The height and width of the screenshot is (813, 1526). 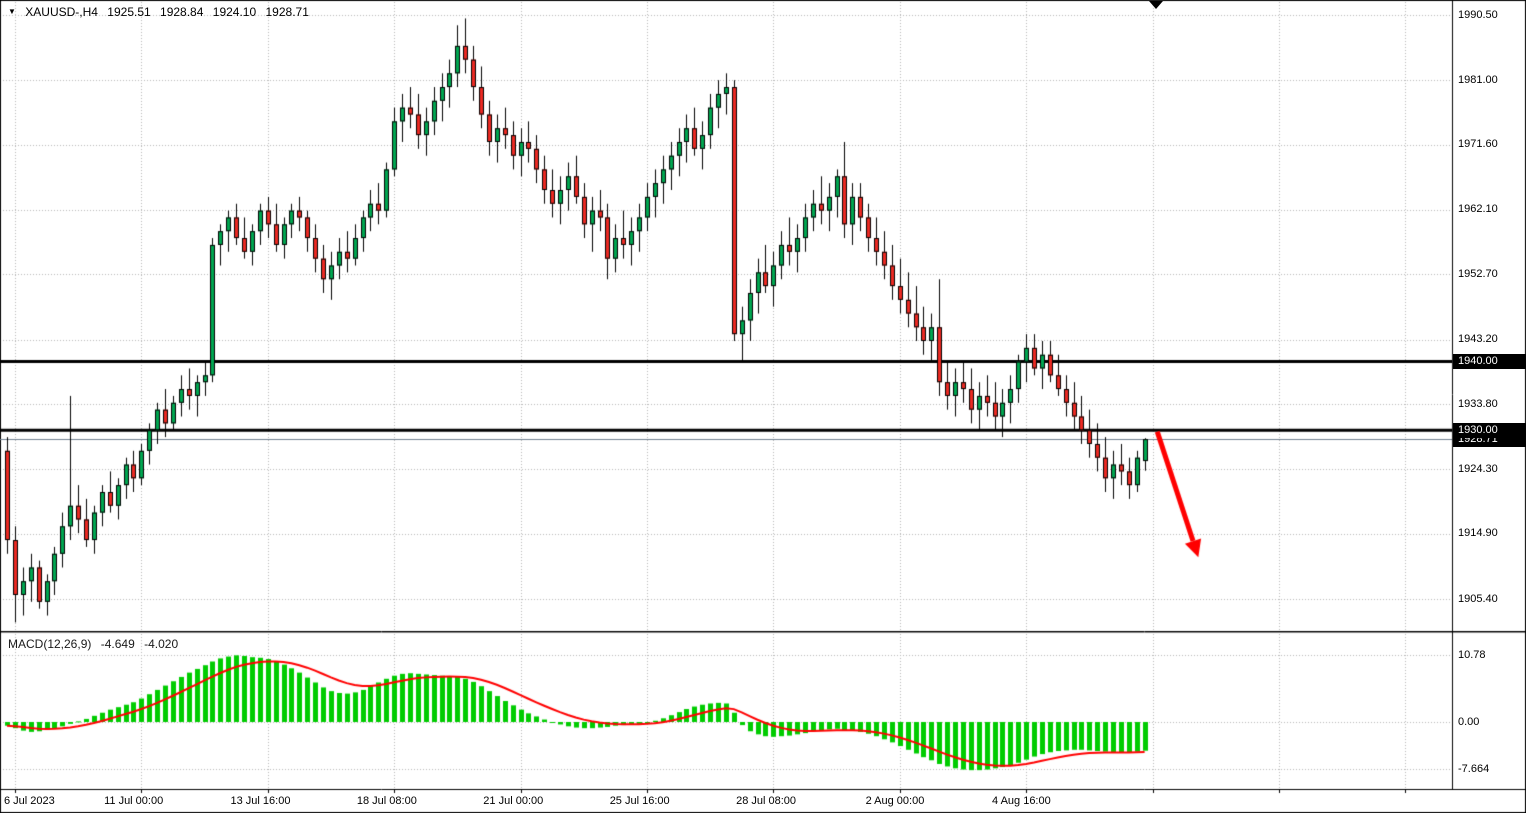 I want to click on level-badge-1930.00: 1930.00, so click(x=1489, y=430).